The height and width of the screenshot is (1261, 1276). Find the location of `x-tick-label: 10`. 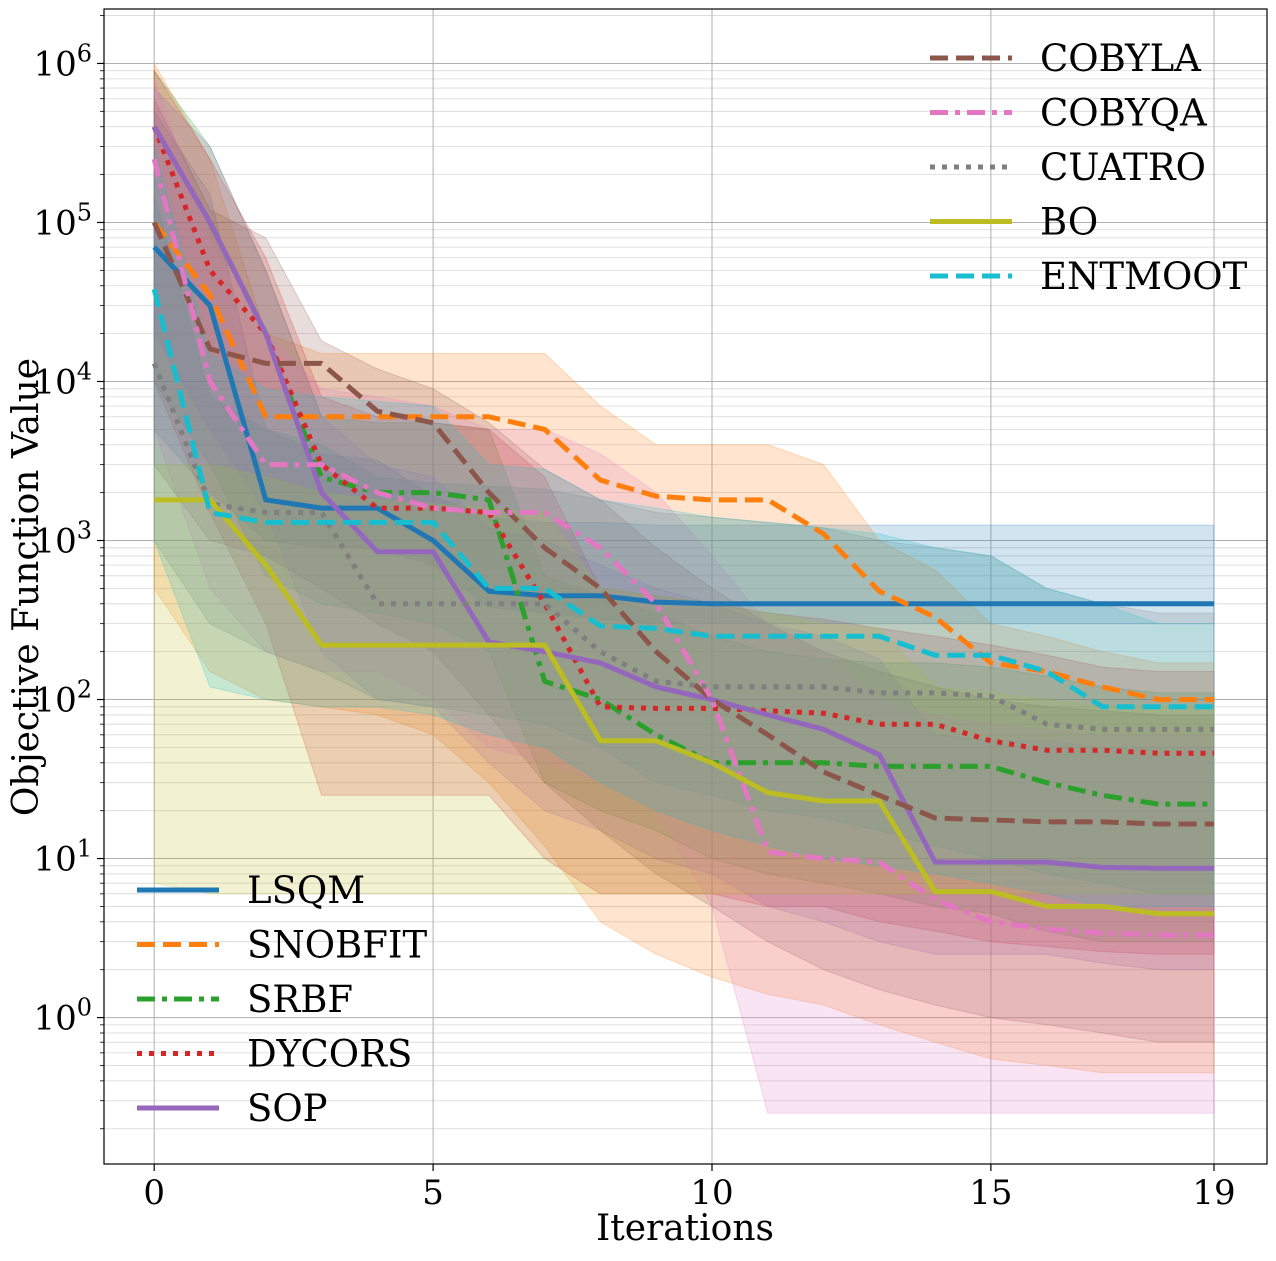

x-tick-label: 10 is located at coordinates (711, 1193).